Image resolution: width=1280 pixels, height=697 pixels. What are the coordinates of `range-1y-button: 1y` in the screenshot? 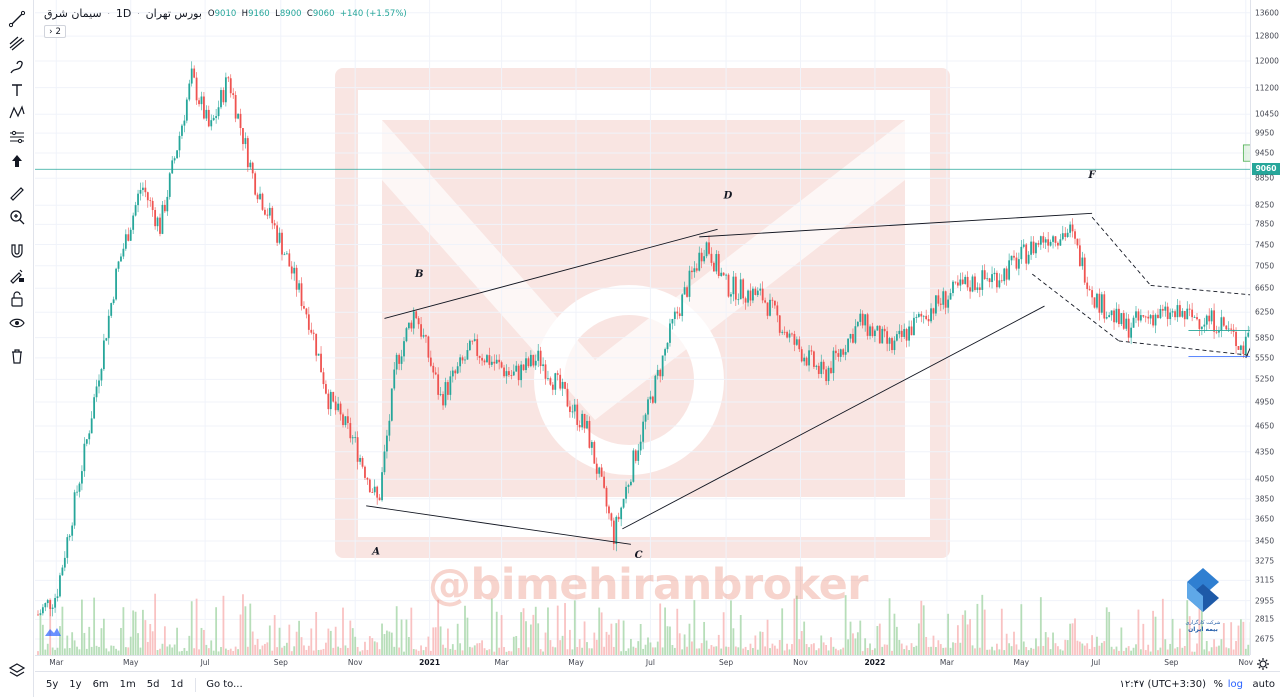 It's located at (75, 684).